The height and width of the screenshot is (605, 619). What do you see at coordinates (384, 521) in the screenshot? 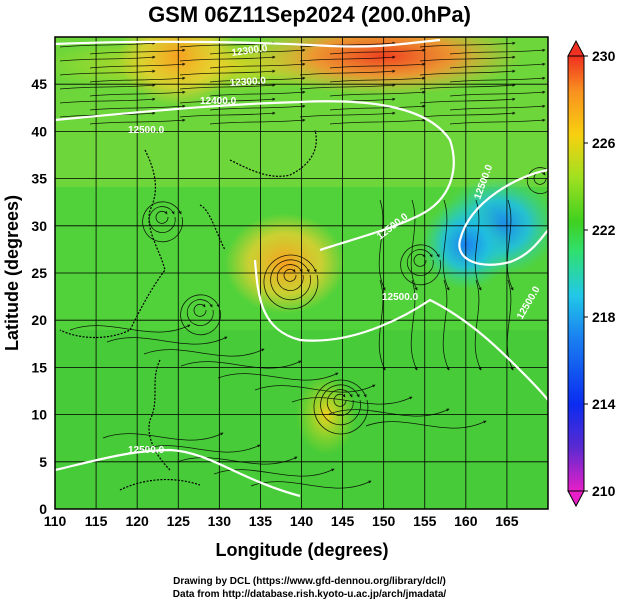
I see `x-tick-label: 150` at bounding box center [384, 521].